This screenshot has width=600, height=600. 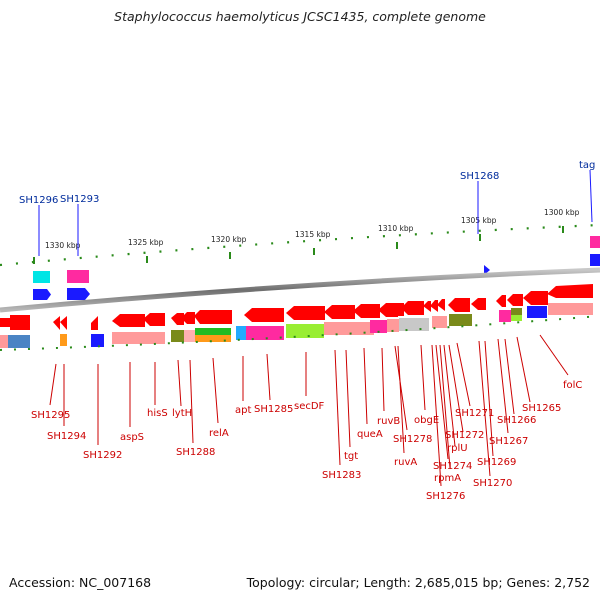 I want to click on gene-label: SH1265, so click(x=541, y=408).